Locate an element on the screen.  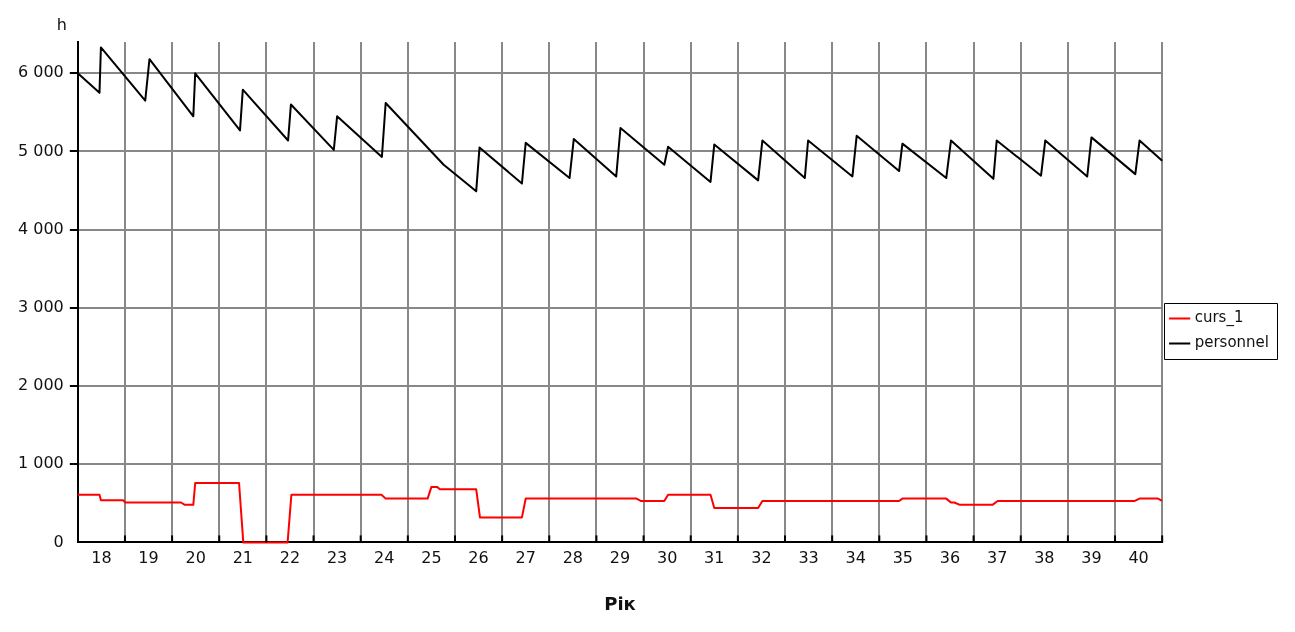
x-tick-label: 30 is located at coordinates (667, 557).